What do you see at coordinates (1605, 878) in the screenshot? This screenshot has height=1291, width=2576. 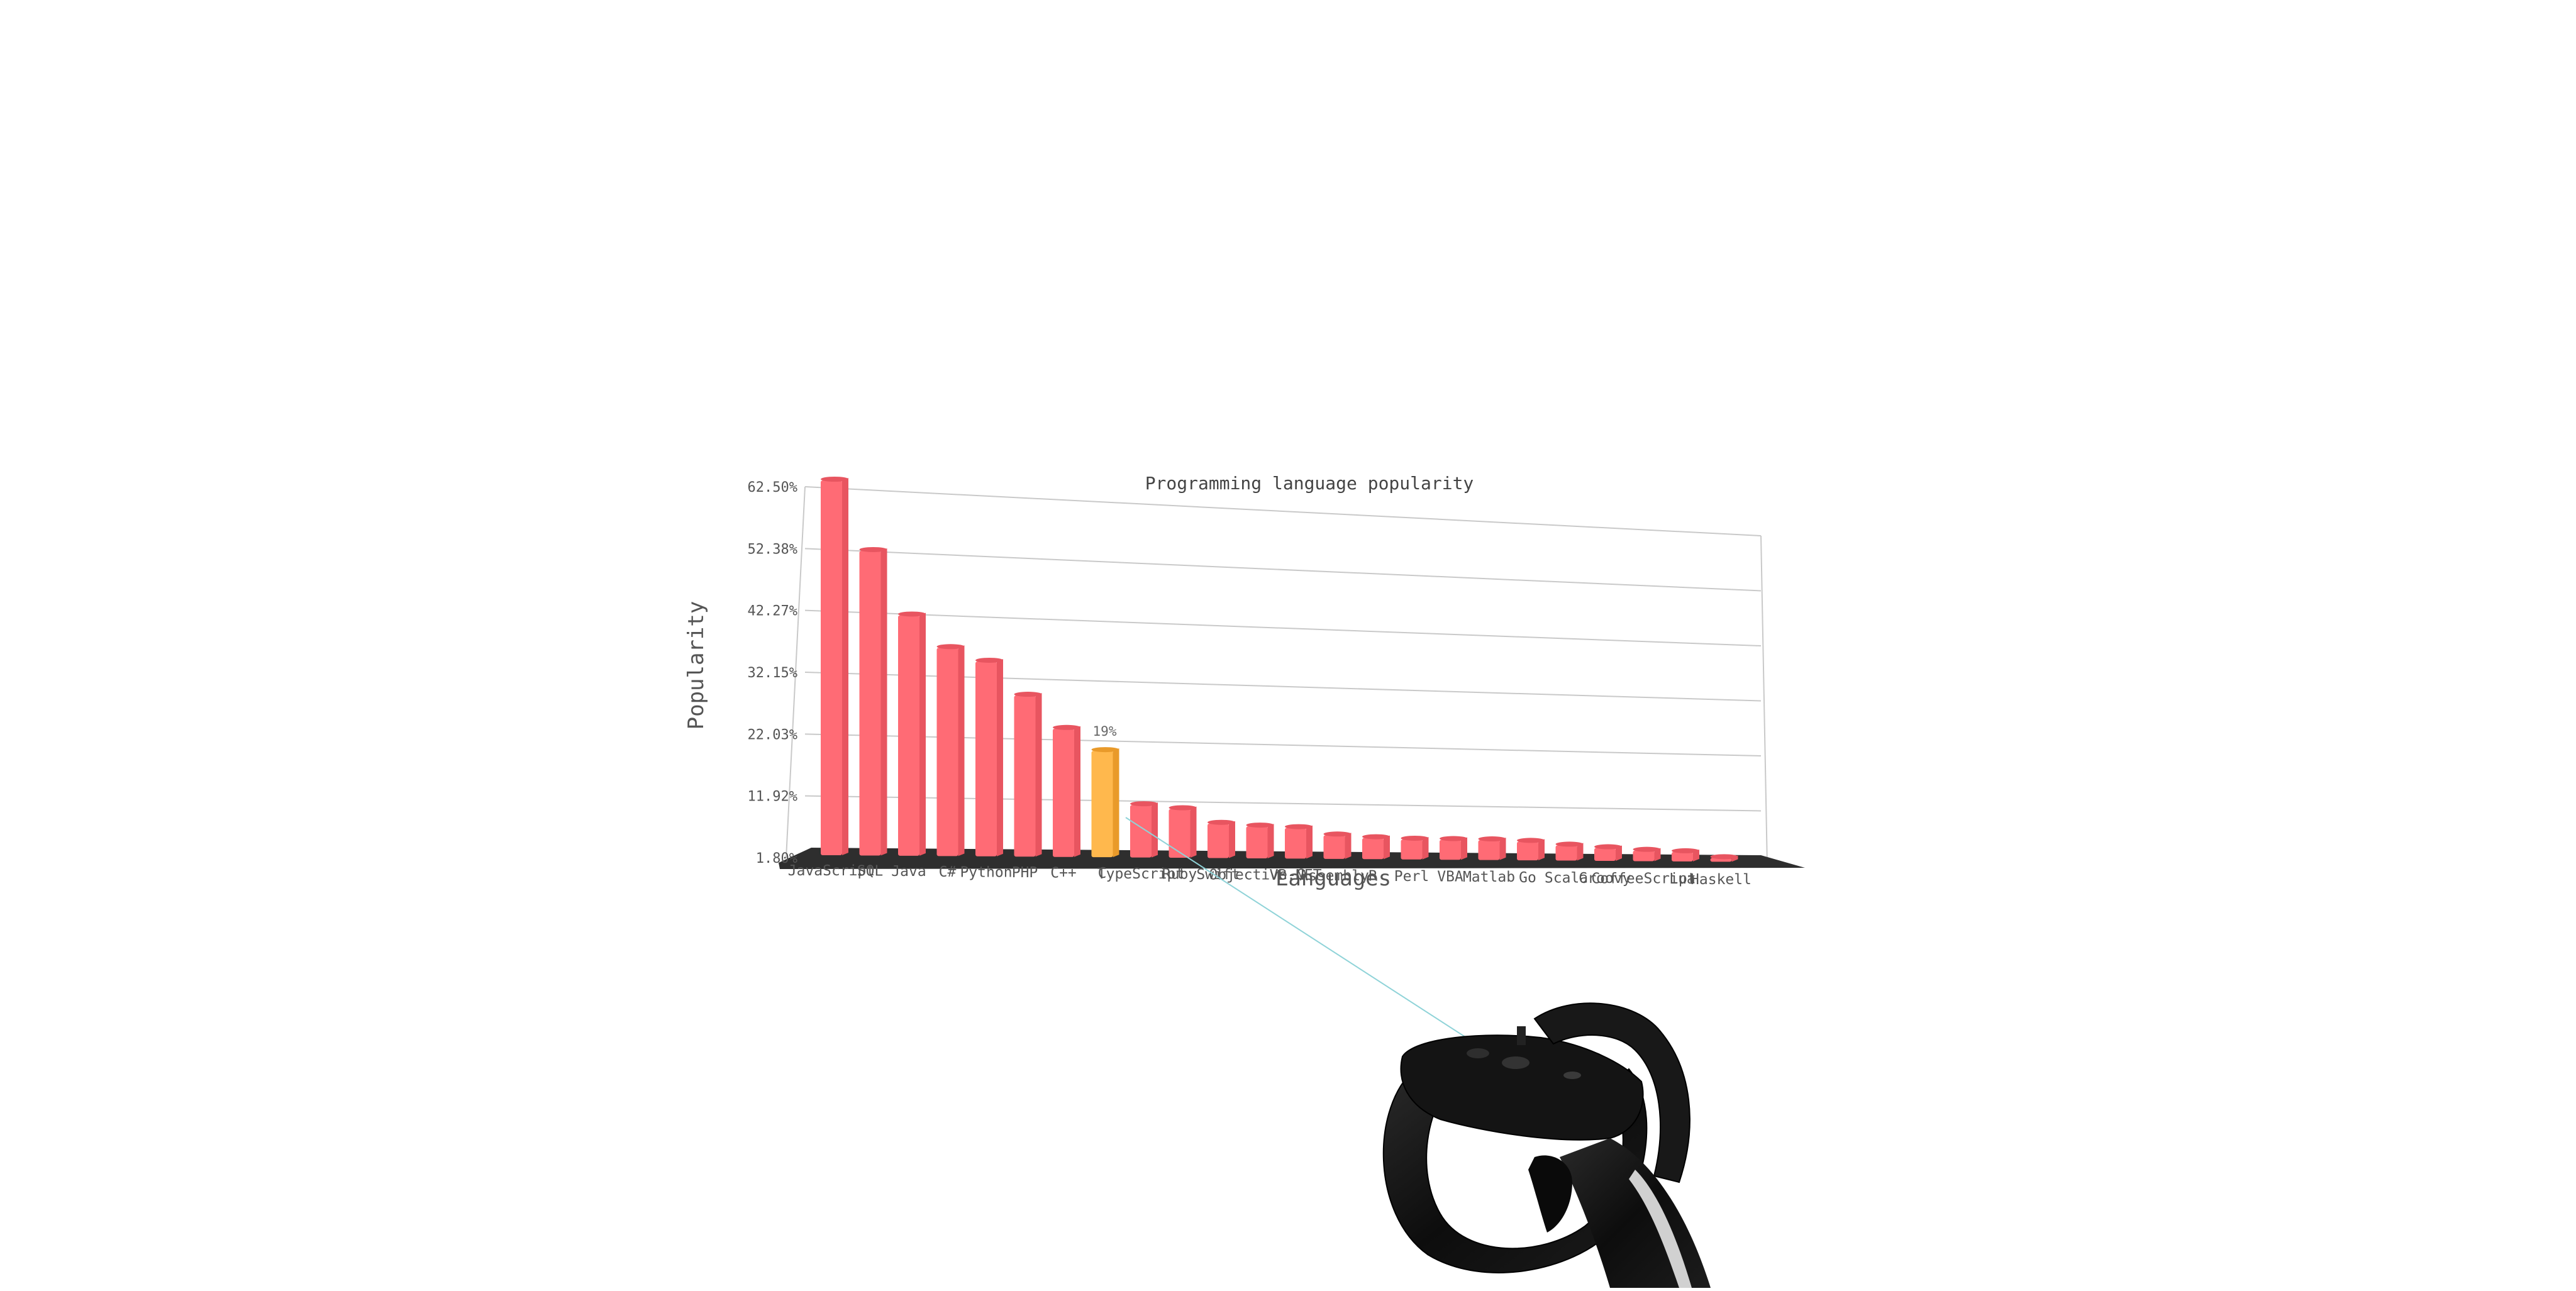 I see `x-tick-label: Groovy` at bounding box center [1605, 878].